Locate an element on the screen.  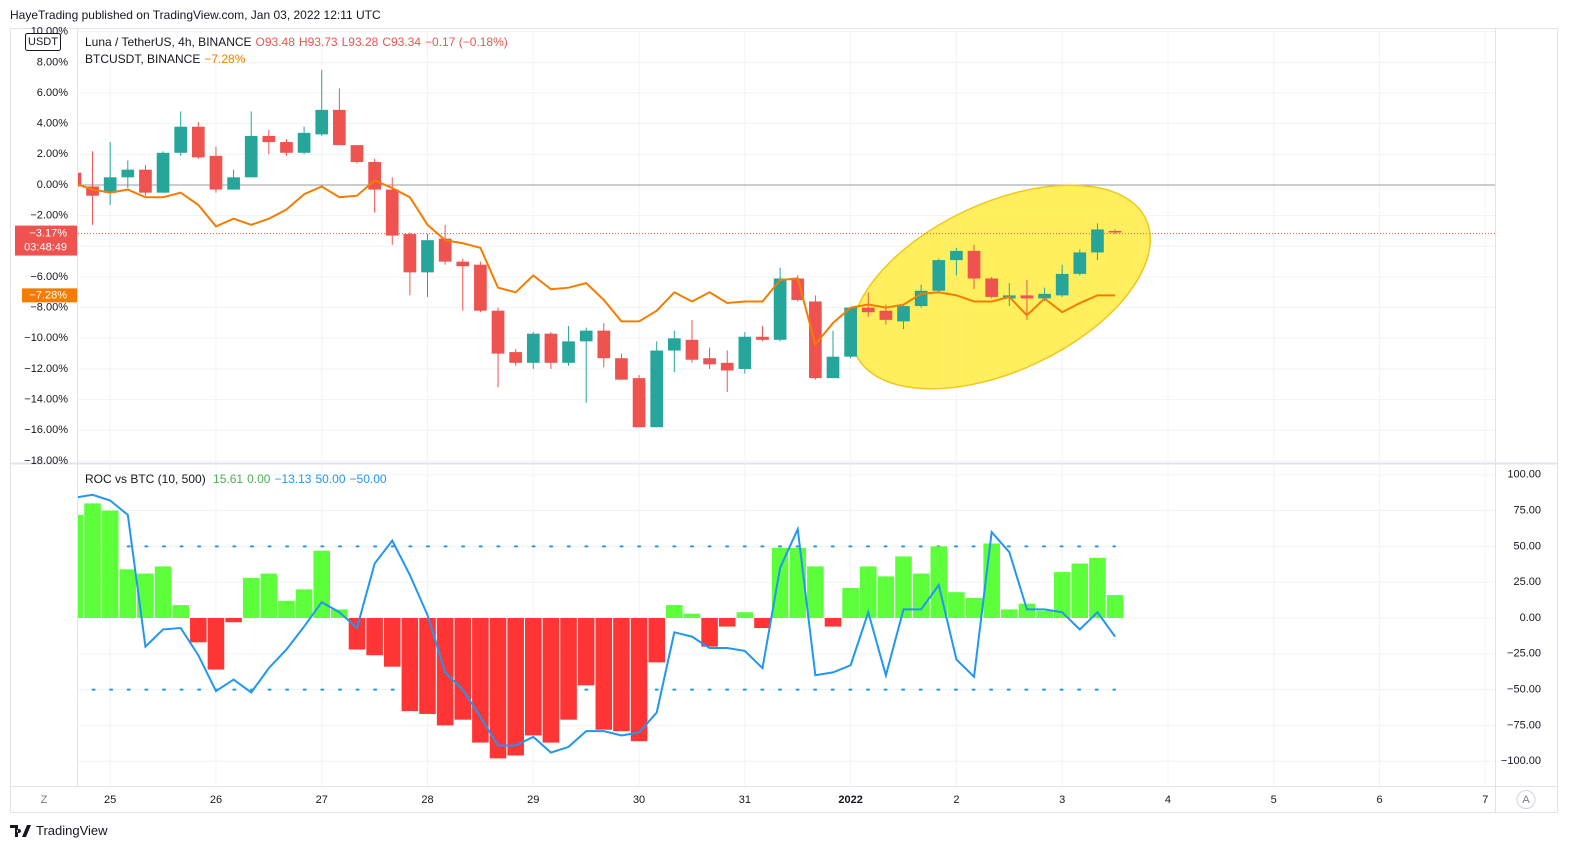
high-value: H93.73 is located at coordinates (318, 42).